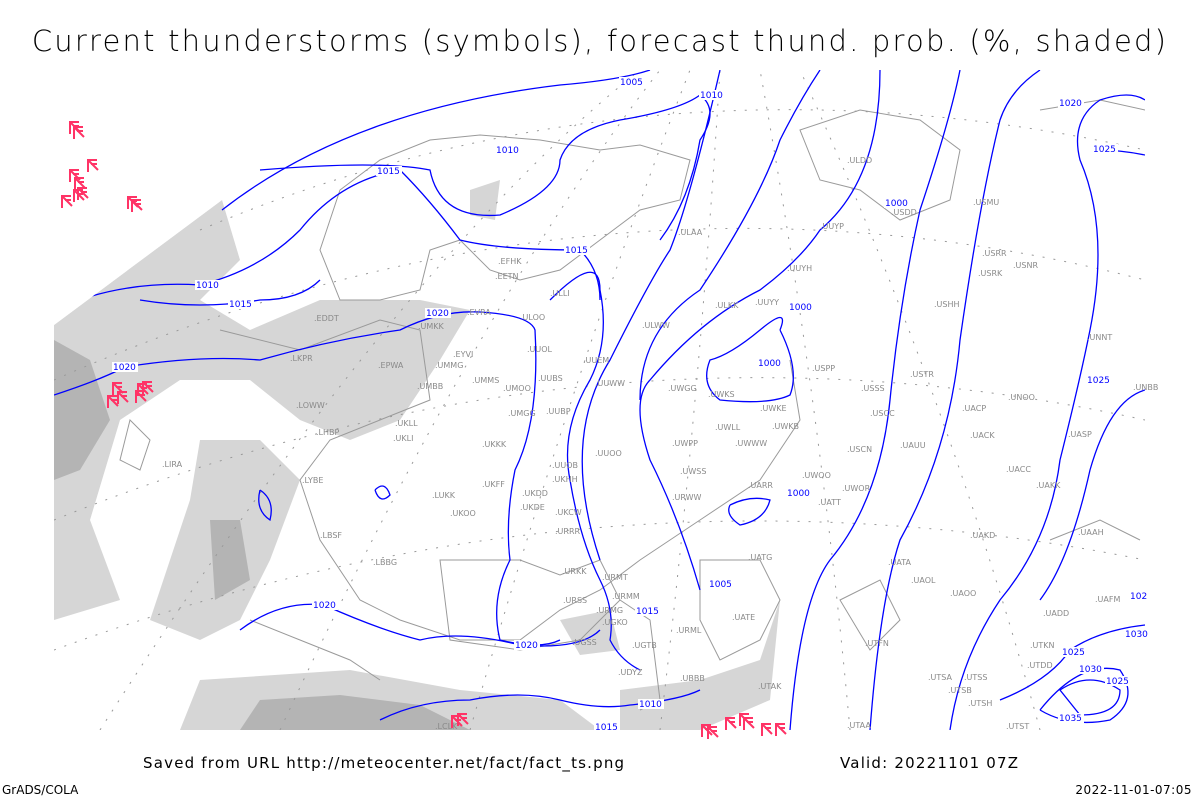 This screenshot has width=1200, height=800. I want to click on station-label: .UKDE, so click(532, 507).